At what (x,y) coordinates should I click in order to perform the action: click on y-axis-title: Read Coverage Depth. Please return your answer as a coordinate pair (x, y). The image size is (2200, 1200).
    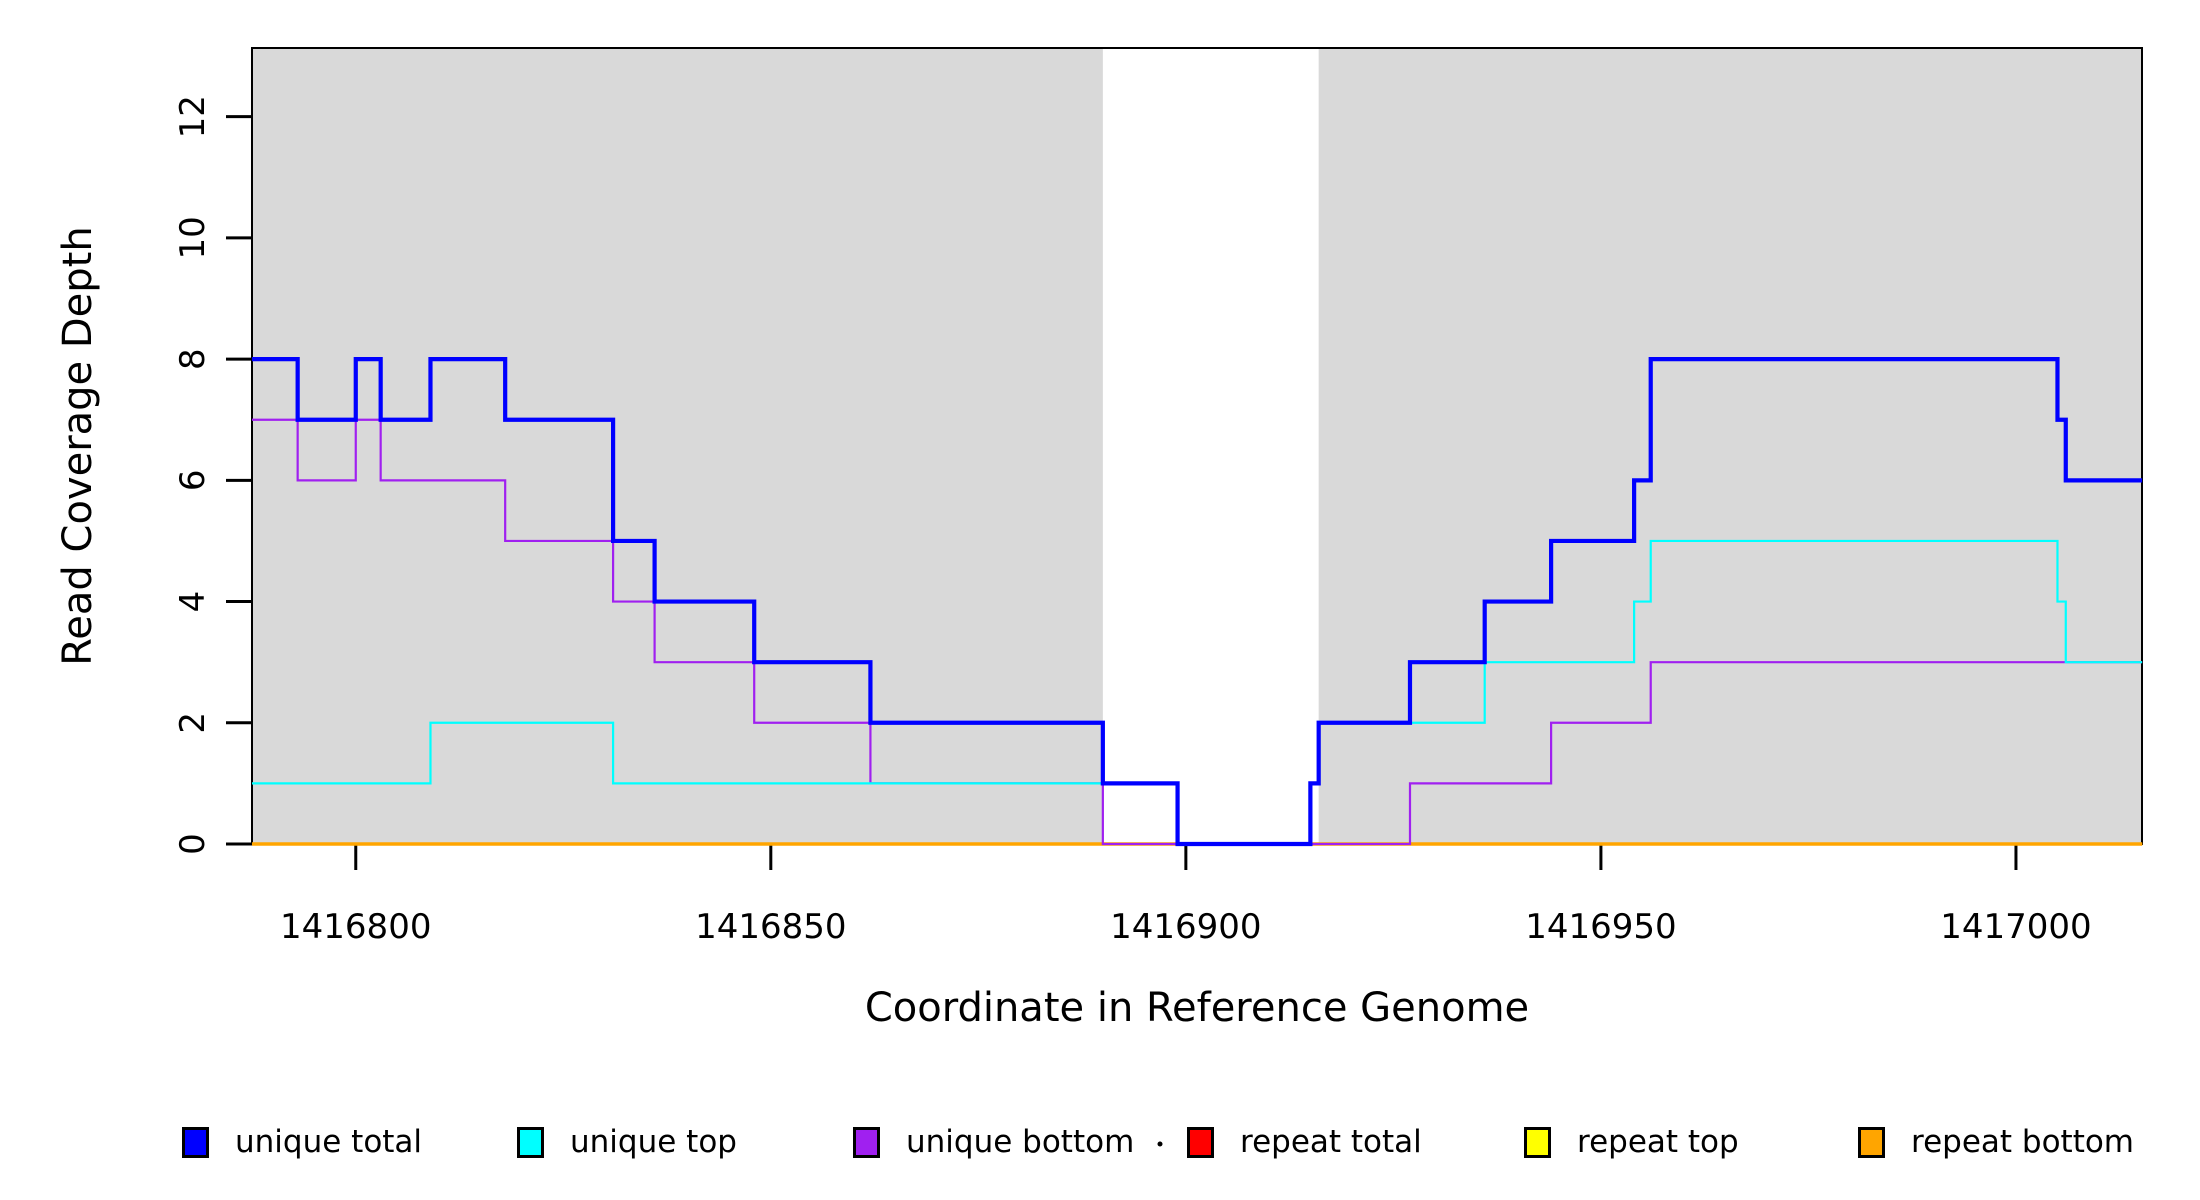
    Looking at the image, I should click on (78, 446).